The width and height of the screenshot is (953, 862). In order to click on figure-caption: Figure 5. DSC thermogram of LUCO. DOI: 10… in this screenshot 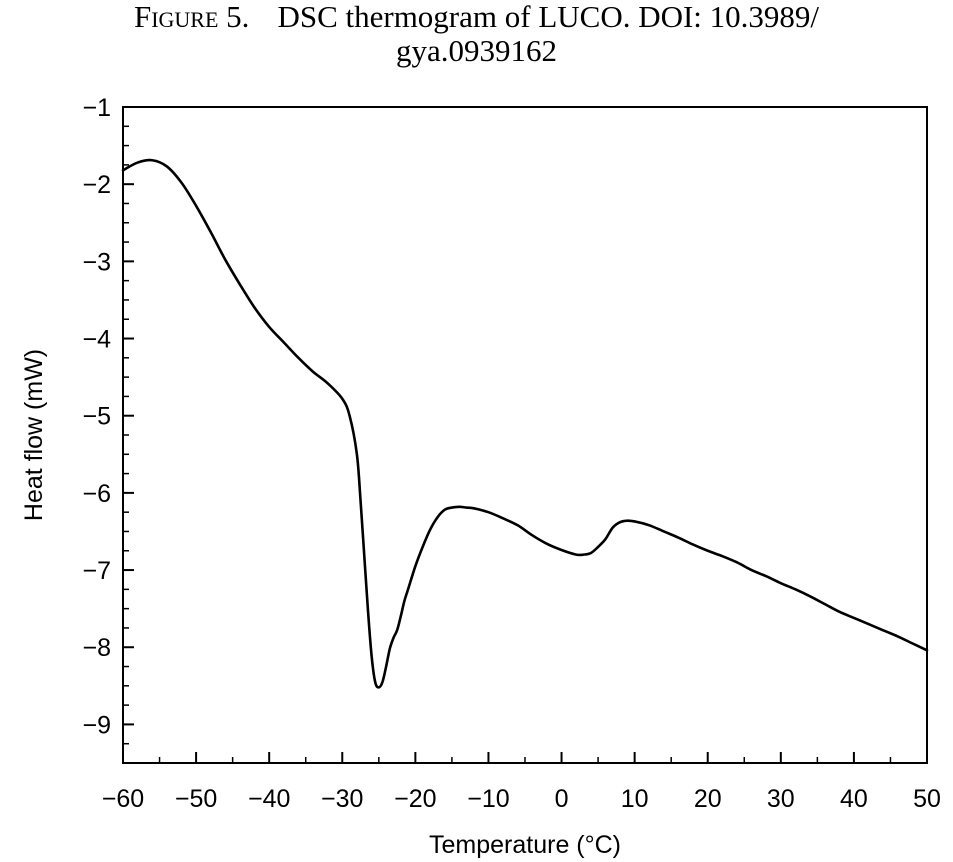, I will do `click(476, 34)`.